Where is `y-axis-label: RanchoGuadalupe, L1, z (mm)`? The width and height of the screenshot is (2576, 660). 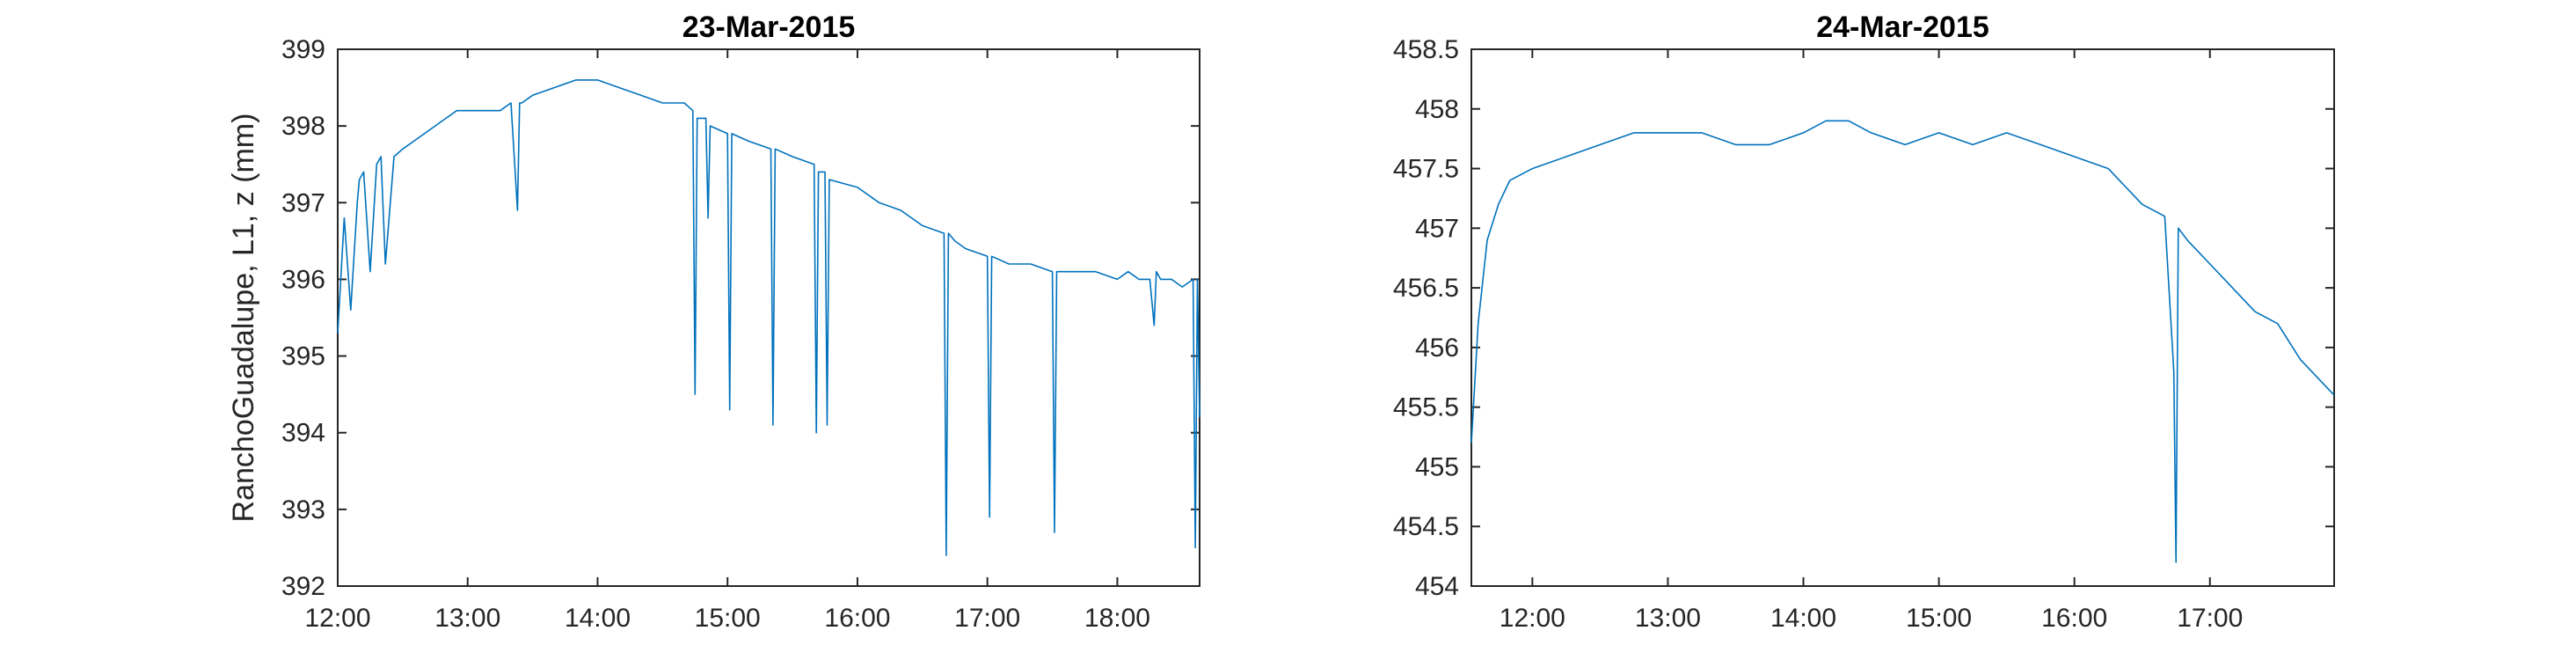
y-axis-label: RanchoGuadalupe, L1, z (mm) is located at coordinates (243, 318).